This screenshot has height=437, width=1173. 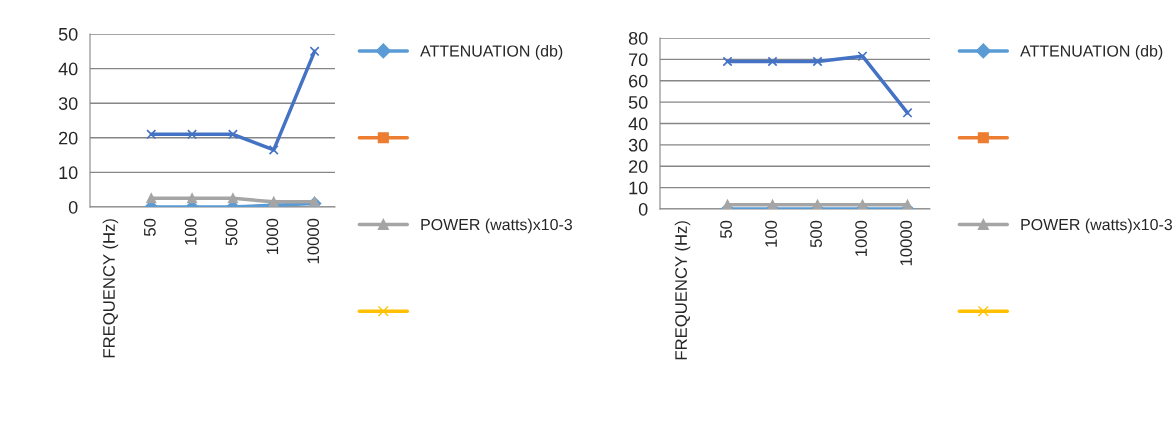 What do you see at coordinates (638, 81) in the screenshot?
I see `y-tick-label: 60` at bounding box center [638, 81].